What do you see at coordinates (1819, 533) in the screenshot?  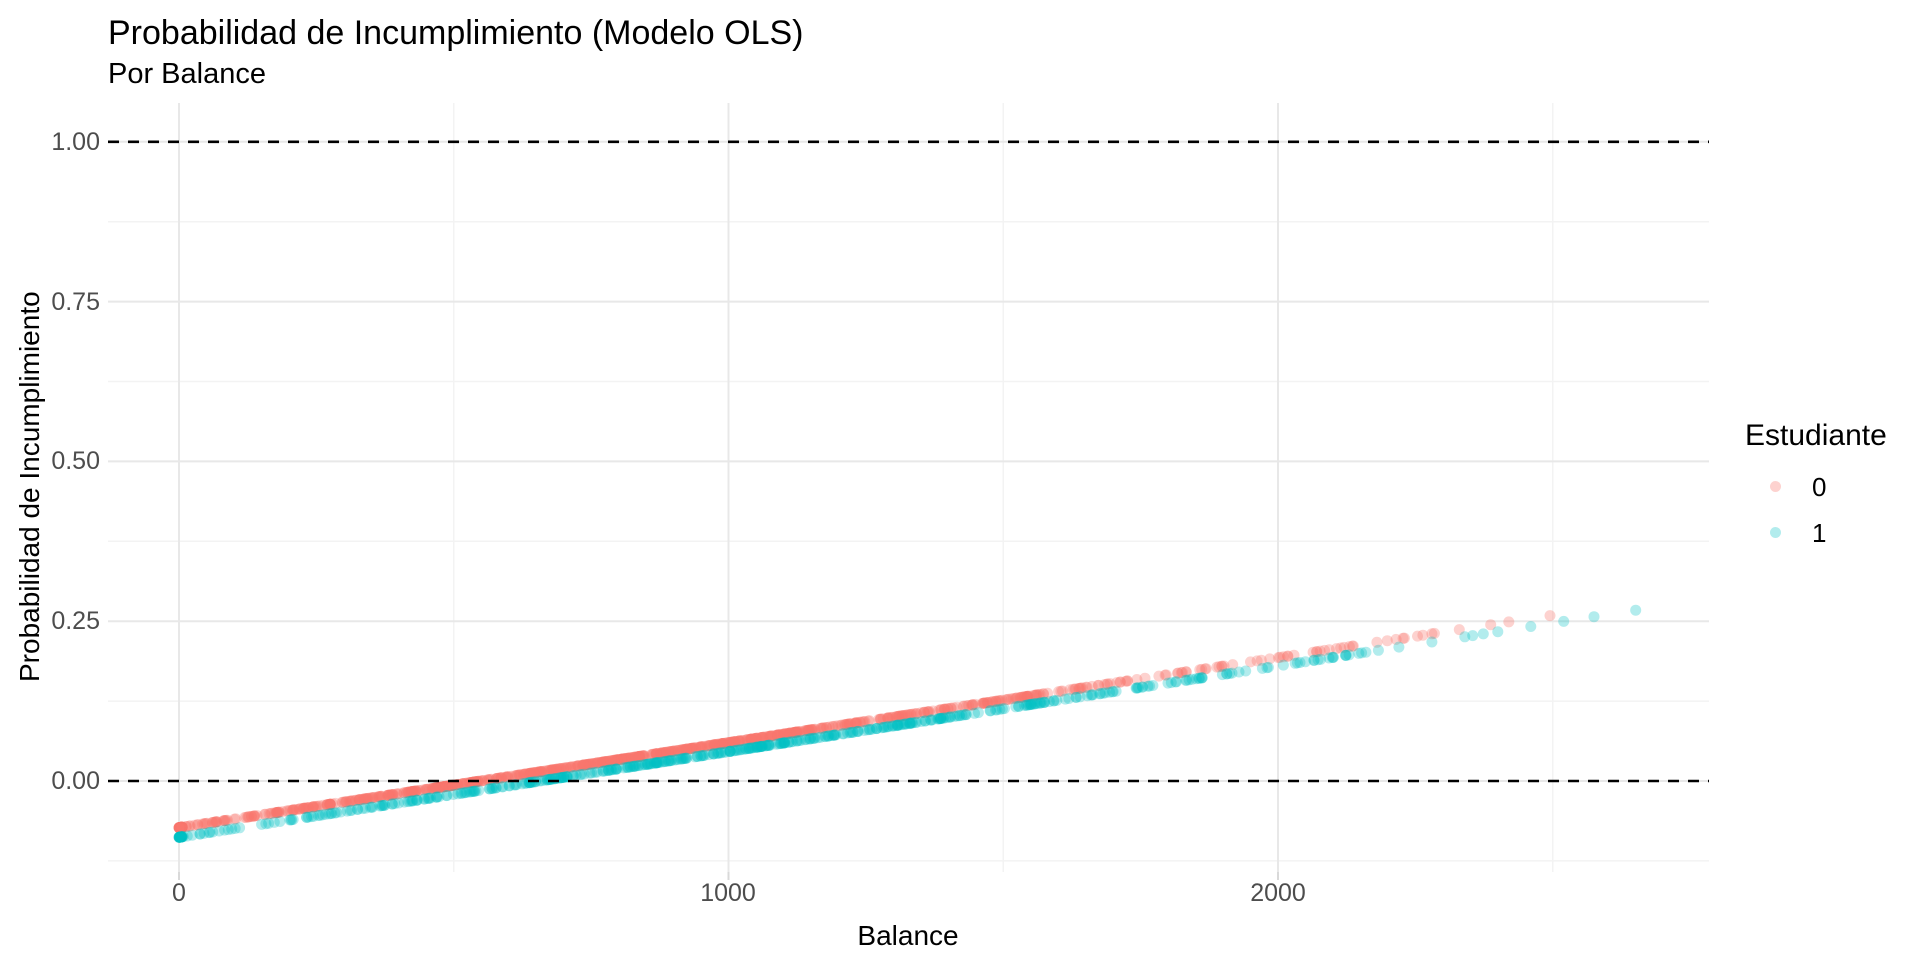 I see `legend-label-1: 1` at bounding box center [1819, 533].